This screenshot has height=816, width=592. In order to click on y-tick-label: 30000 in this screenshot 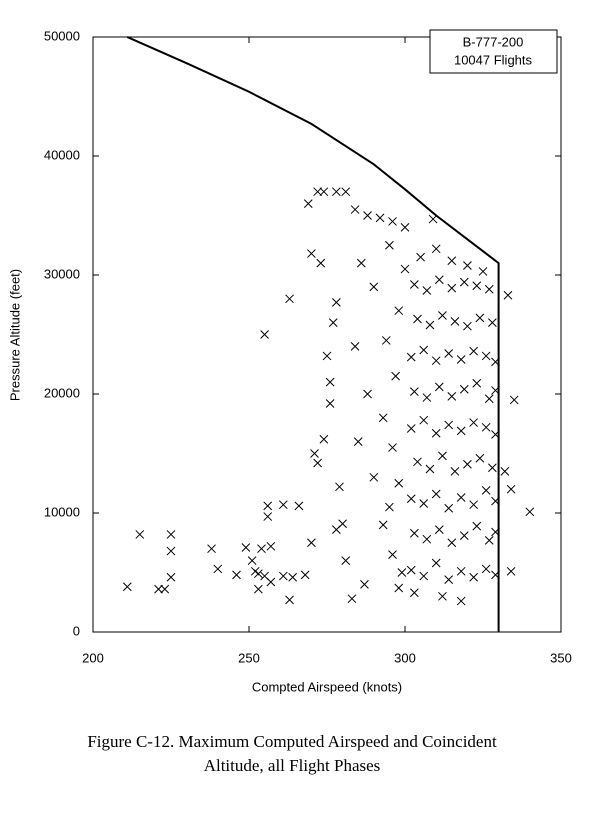, I will do `click(62, 273)`.